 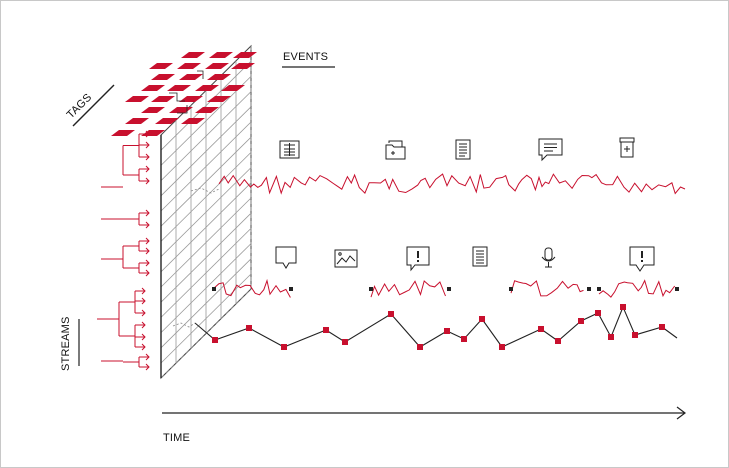 I want to click on stream-line-bottom, so click(x=436, y=326).